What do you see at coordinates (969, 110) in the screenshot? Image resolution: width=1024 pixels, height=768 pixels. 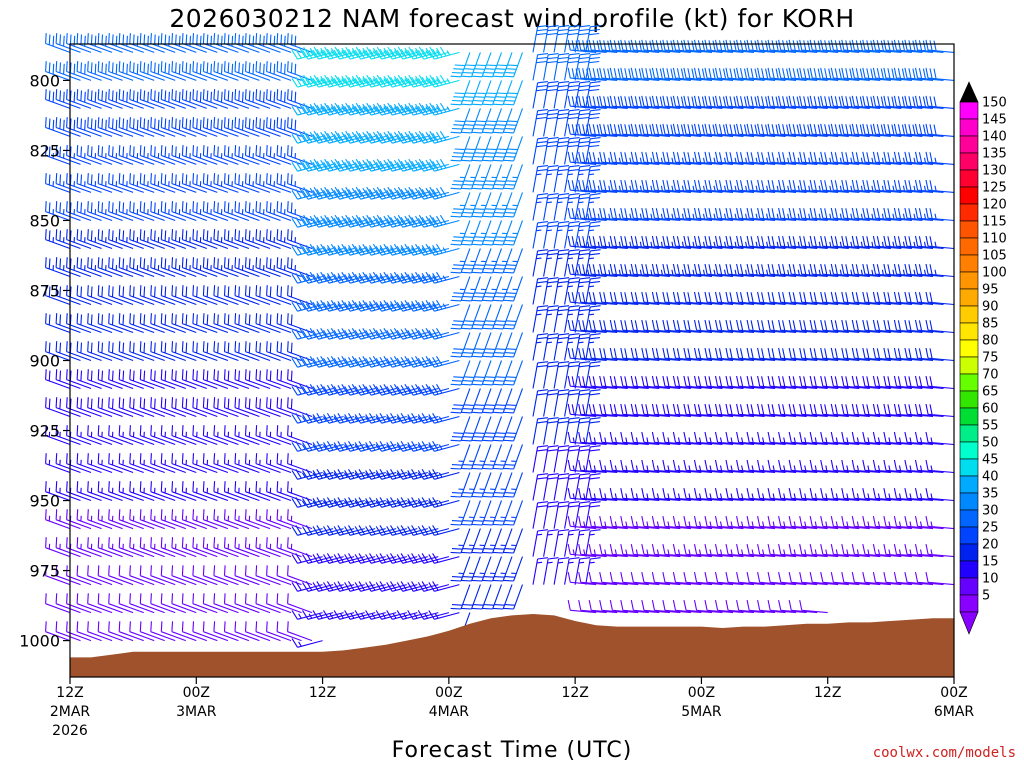 I see `colorbar-swatch` at bounding box center [969, 110].